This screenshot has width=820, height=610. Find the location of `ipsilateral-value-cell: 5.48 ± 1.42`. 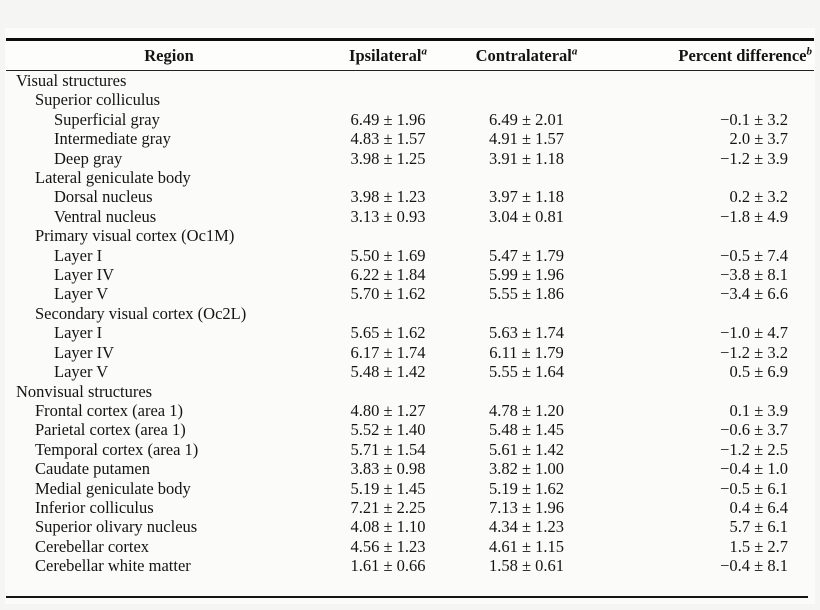

ipsilateral-value-cell: 5.48 ± 1.42 is located at coordinates (388, 372).